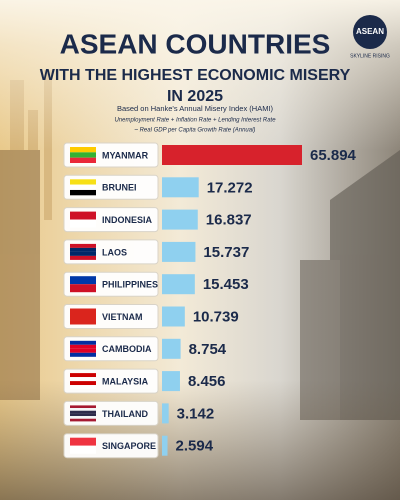 Image resolution: width=400 pixels, height=500 pixels. Describe the element at coordinates (226, 284) in the screenshot. I see `value-label: 15.453` at that location.